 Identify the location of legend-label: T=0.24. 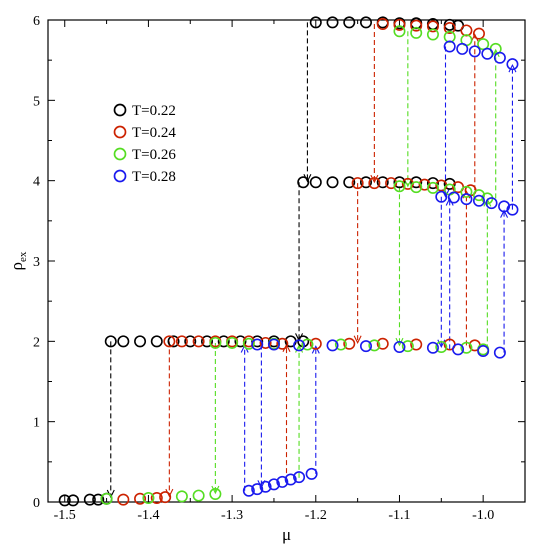
(154, 133).